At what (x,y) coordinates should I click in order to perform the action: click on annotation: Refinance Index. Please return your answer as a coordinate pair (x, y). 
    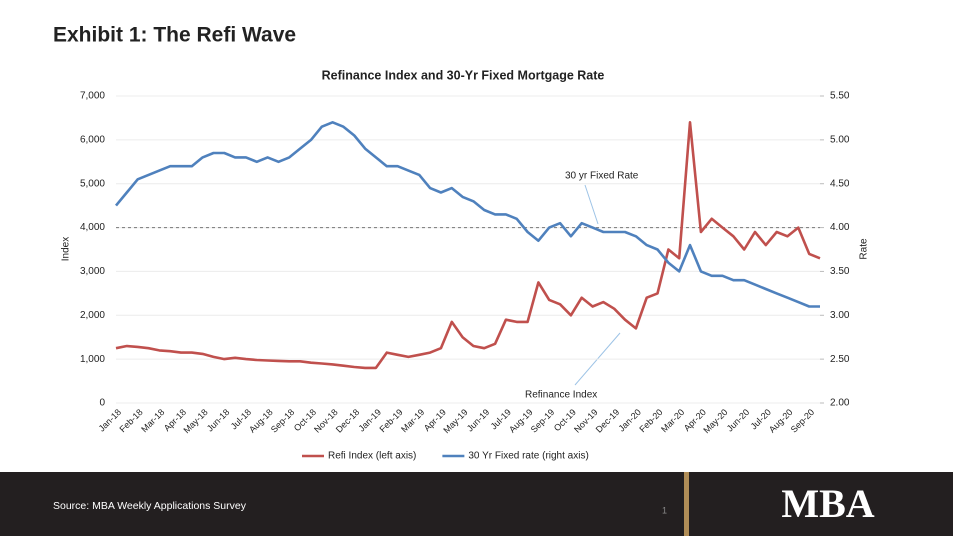
    Looking at the image, I should click on (561, 395).